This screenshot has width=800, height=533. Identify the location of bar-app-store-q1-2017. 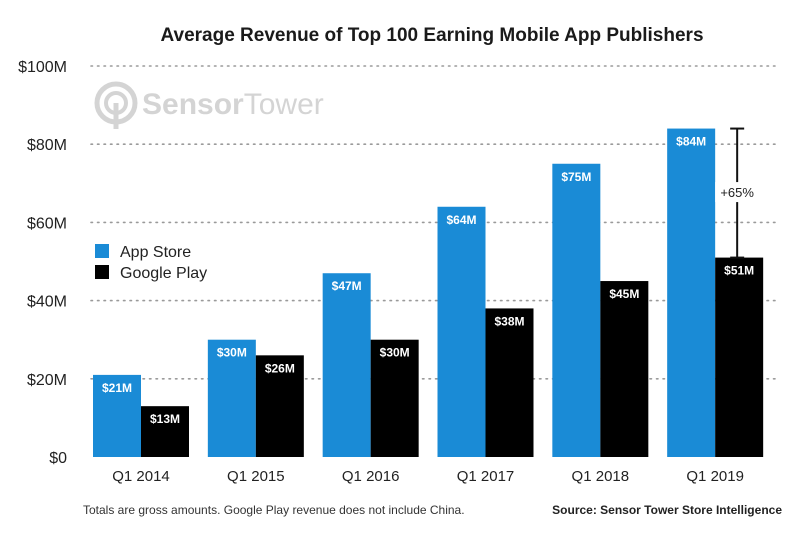
(461, 331).